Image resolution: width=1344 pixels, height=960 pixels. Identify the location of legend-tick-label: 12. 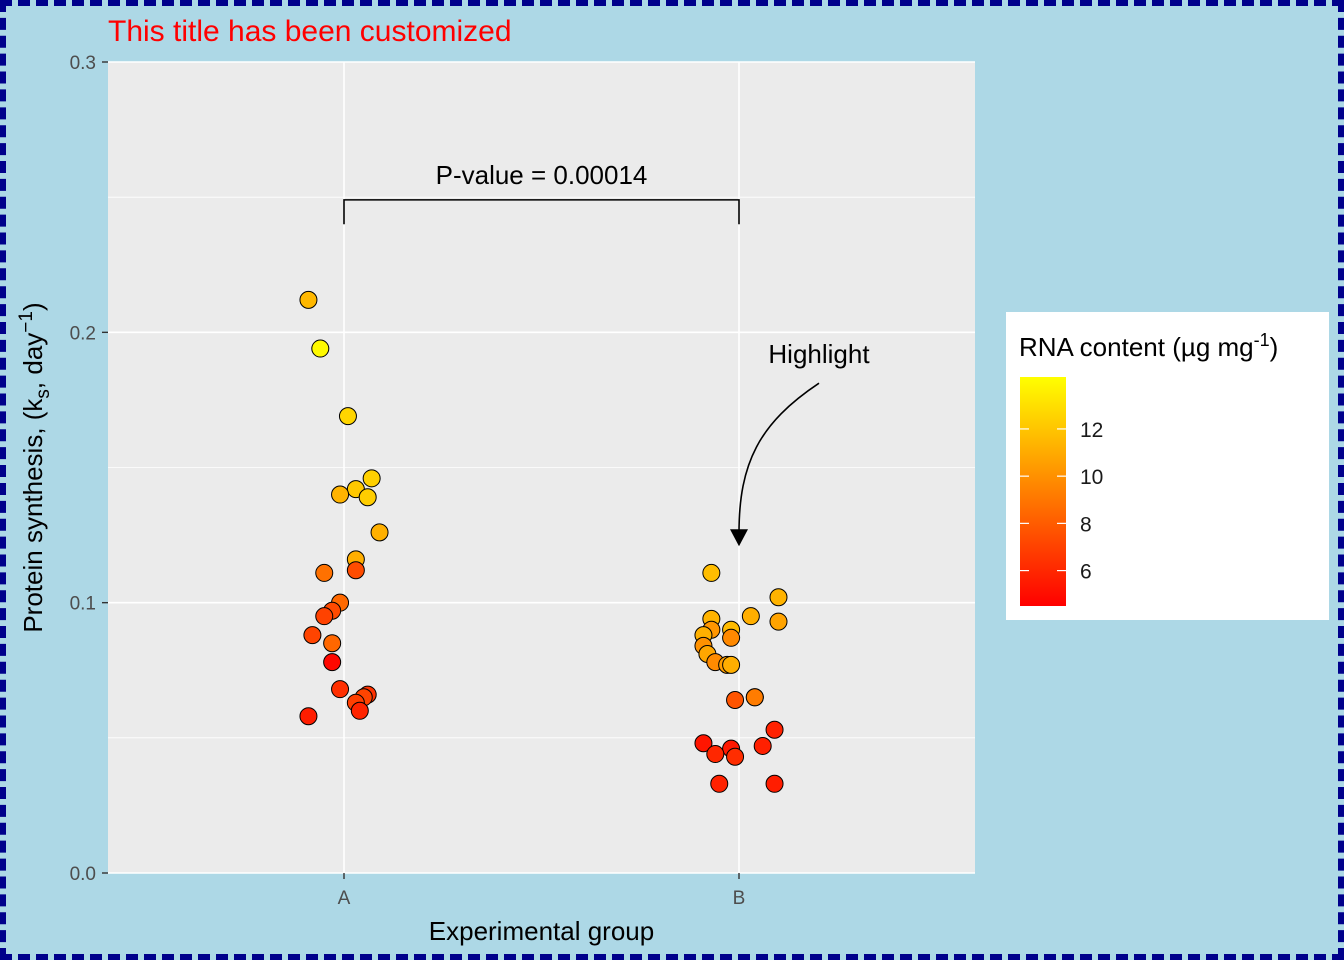
(1091, 430).